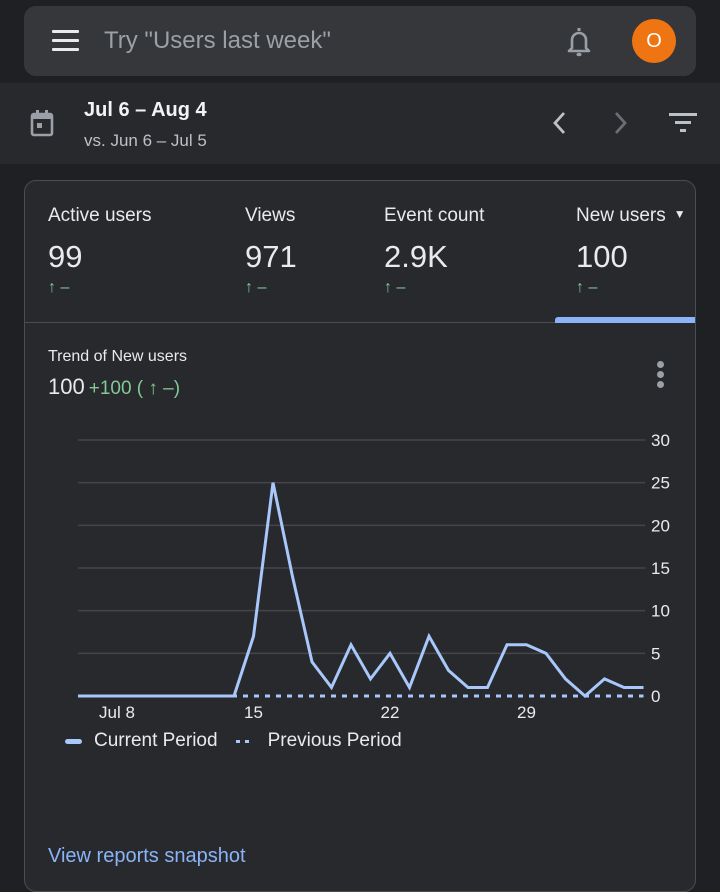  What do you see at coordinates (271, 256) in the screenshot?
I see `tab-value: 971` at bounding box center [271, 256].